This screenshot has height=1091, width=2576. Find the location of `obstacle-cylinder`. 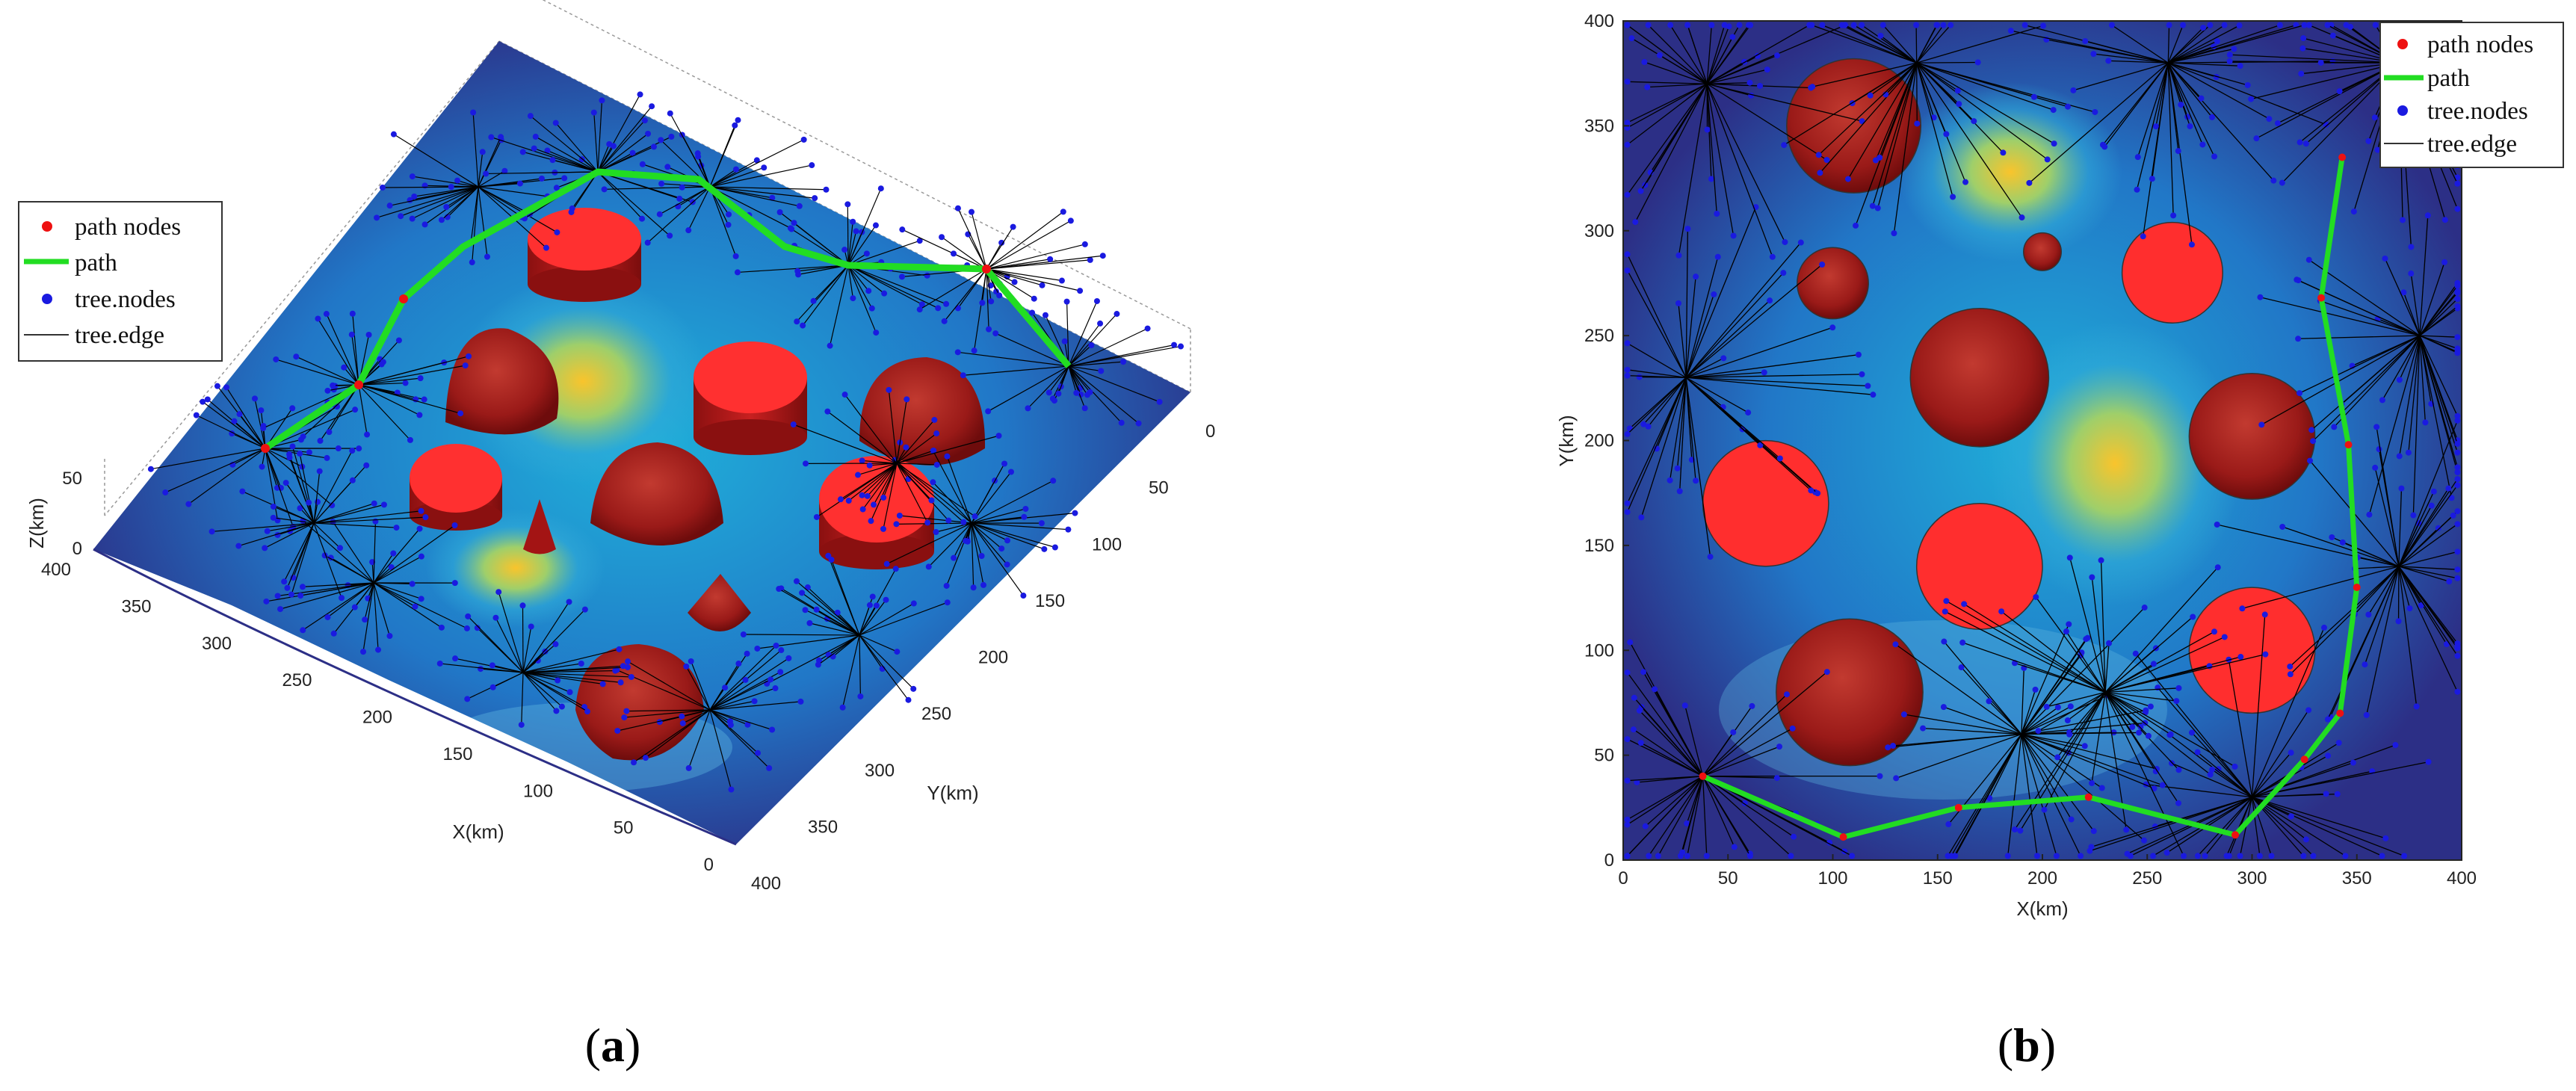

obstacle-cylinder is located at coordinates (1980, 566).